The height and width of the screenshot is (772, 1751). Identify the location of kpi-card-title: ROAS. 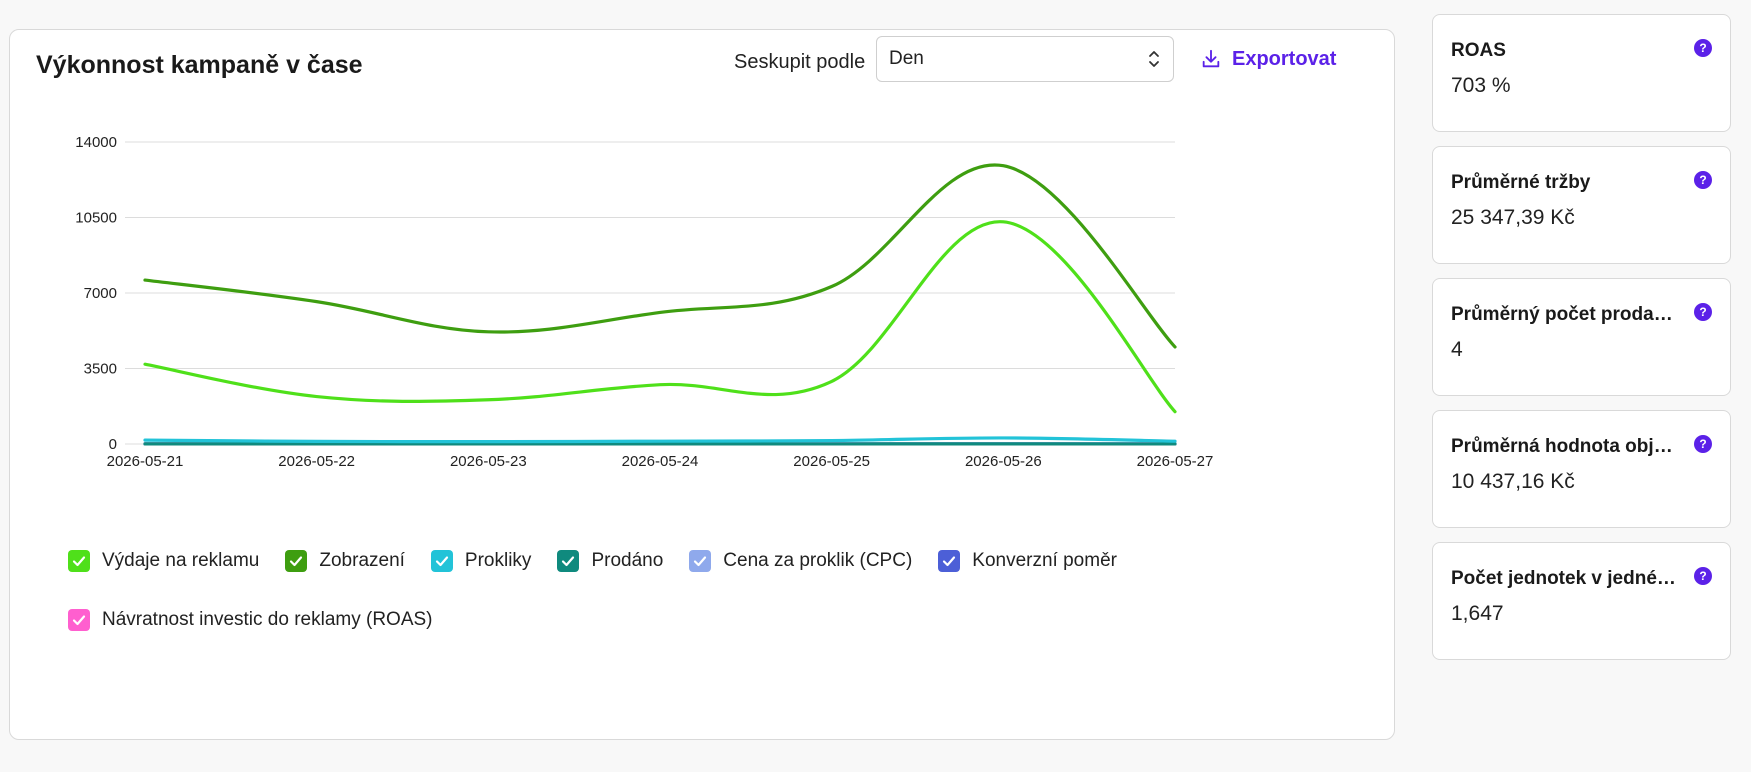
(1478, 50).